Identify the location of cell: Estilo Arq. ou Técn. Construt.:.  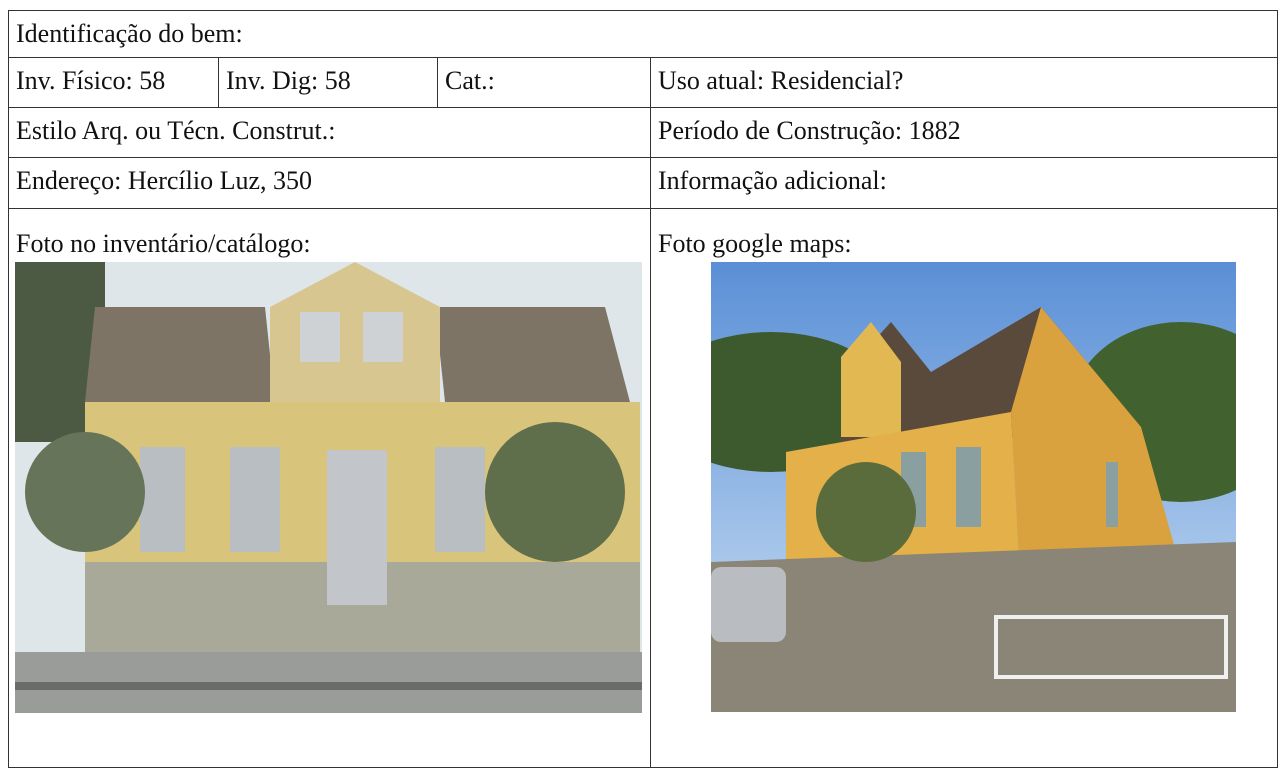
(329, 132).